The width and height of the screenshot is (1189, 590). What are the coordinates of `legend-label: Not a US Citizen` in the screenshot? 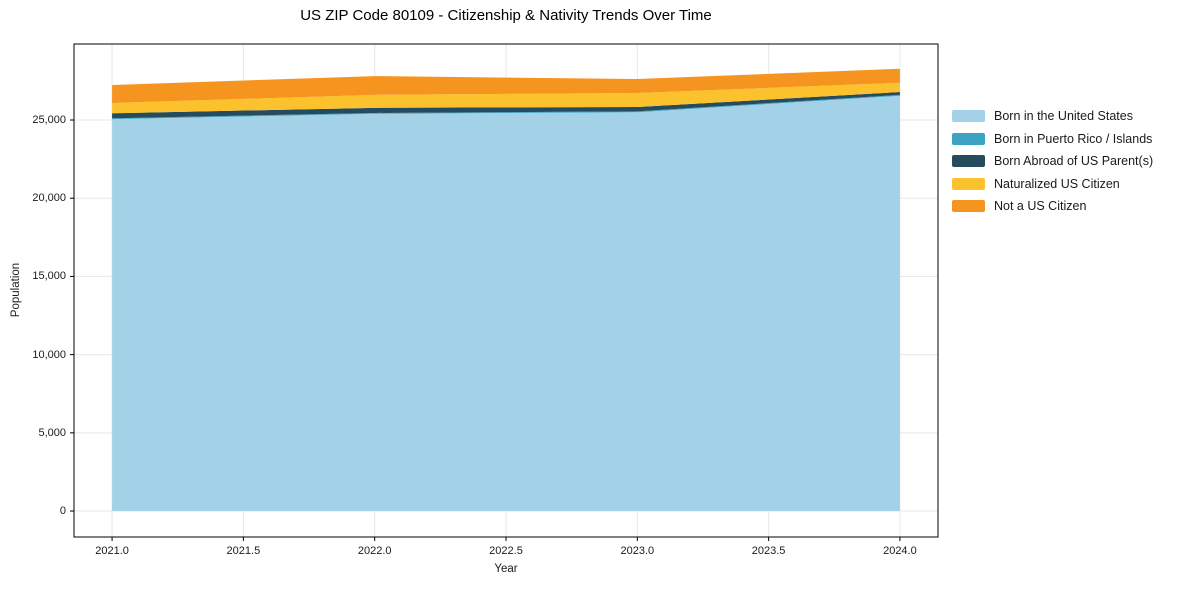 It's located at (1040, 206).